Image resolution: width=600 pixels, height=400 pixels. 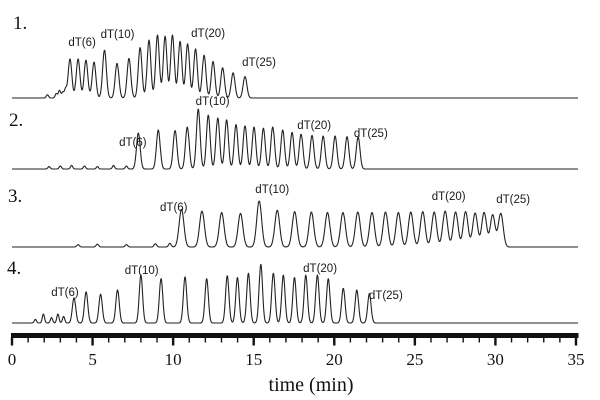 I want to click on x-tick-label: 10, so click(x=173, y=359).